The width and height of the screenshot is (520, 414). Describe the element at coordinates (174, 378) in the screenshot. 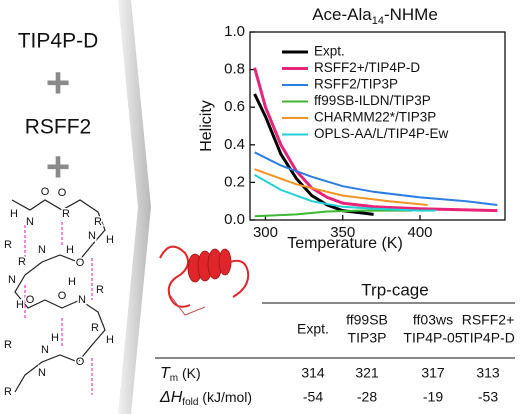

I see `row-label-part: m` at that location.